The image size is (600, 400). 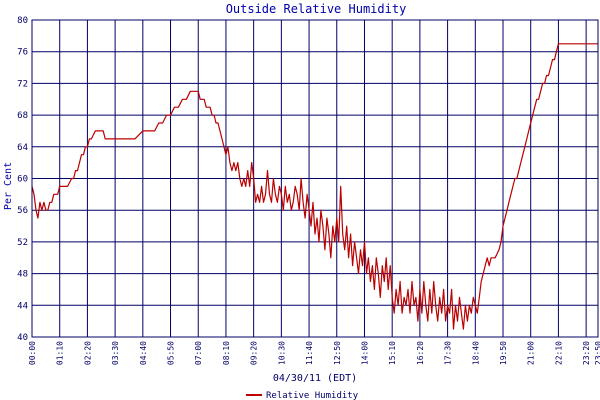 I want to click on x-tick-label: 18:40, so click(x=475, y=353).